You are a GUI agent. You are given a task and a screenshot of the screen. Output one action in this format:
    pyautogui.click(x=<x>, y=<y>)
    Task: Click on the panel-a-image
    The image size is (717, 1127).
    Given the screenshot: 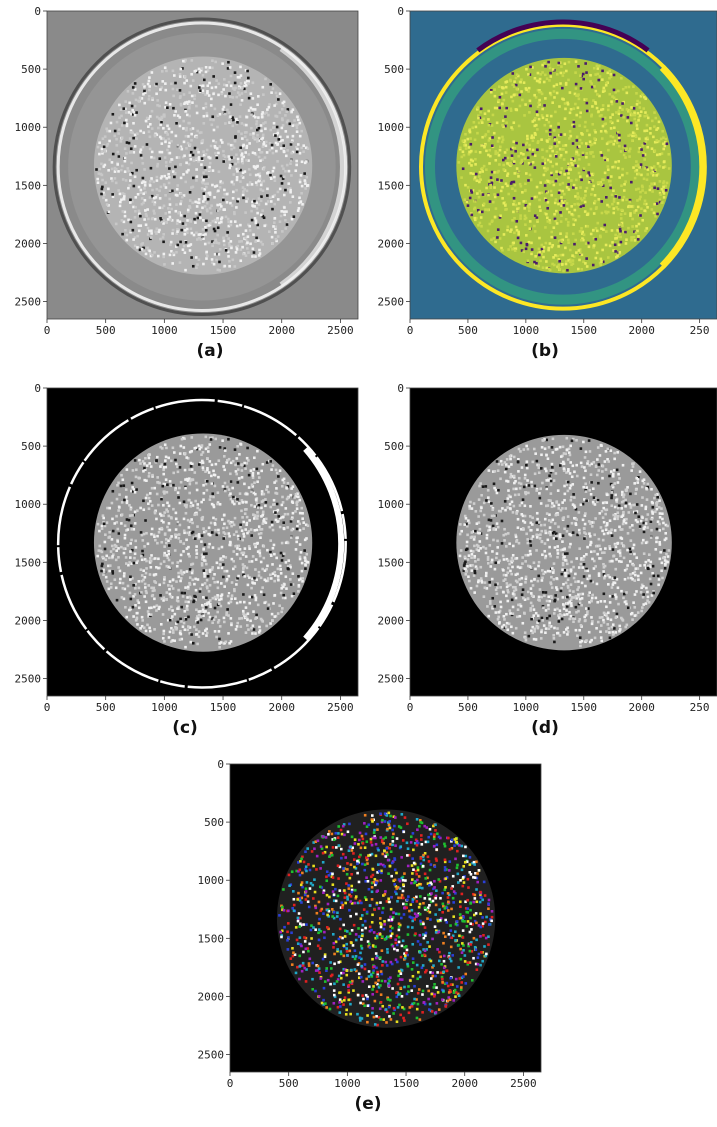 What is the action you would take?
    pyautogui.click(x=202, y=165)
    